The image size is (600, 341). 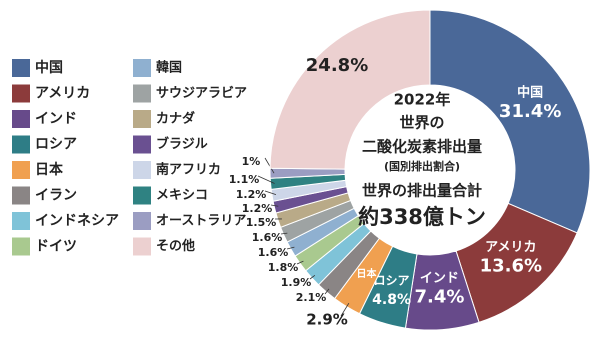 I want to click on legend-label: メキシコ, so click(x=182, y=195).